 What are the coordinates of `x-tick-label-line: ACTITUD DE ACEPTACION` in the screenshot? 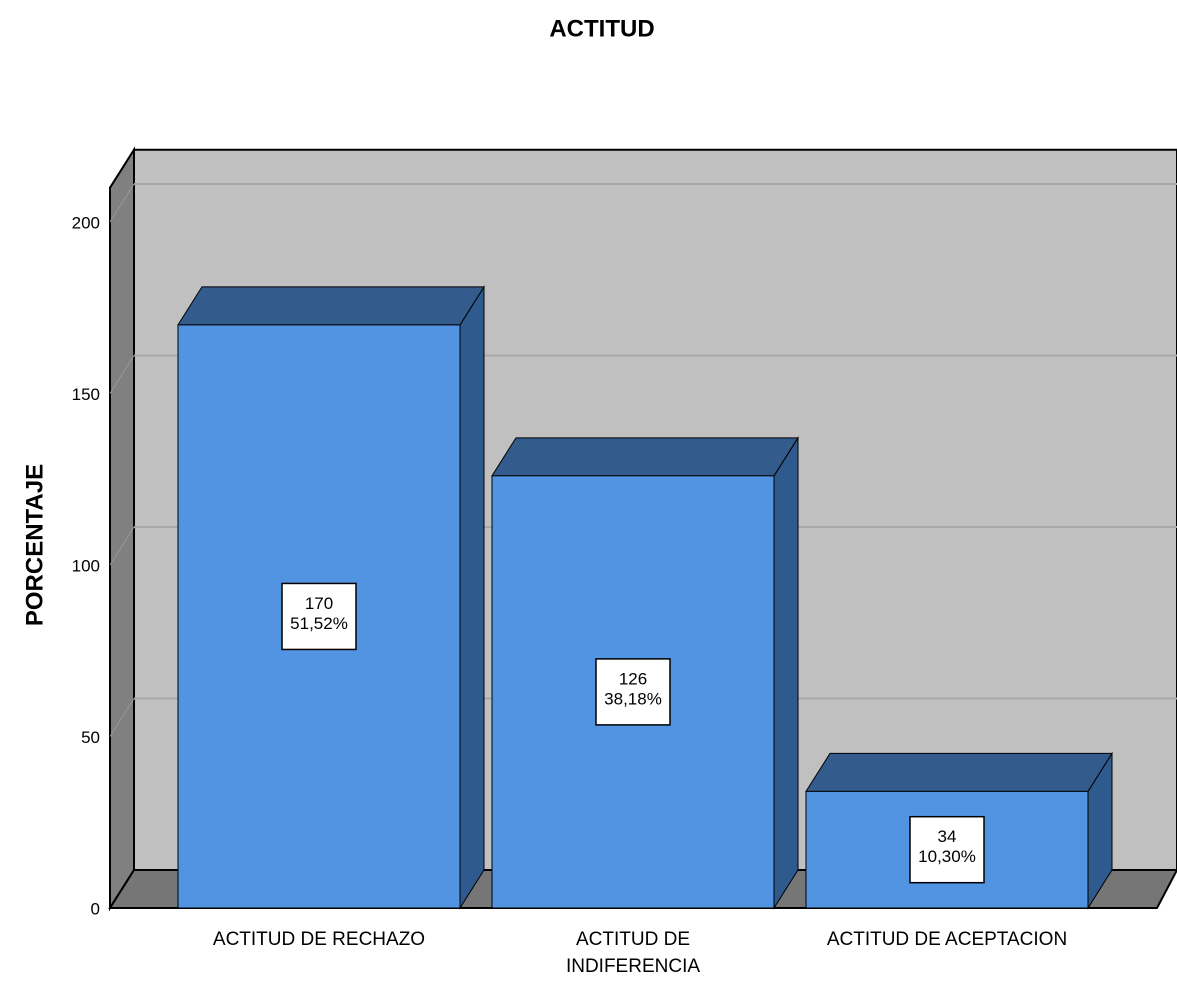 It's located at (947, 939).